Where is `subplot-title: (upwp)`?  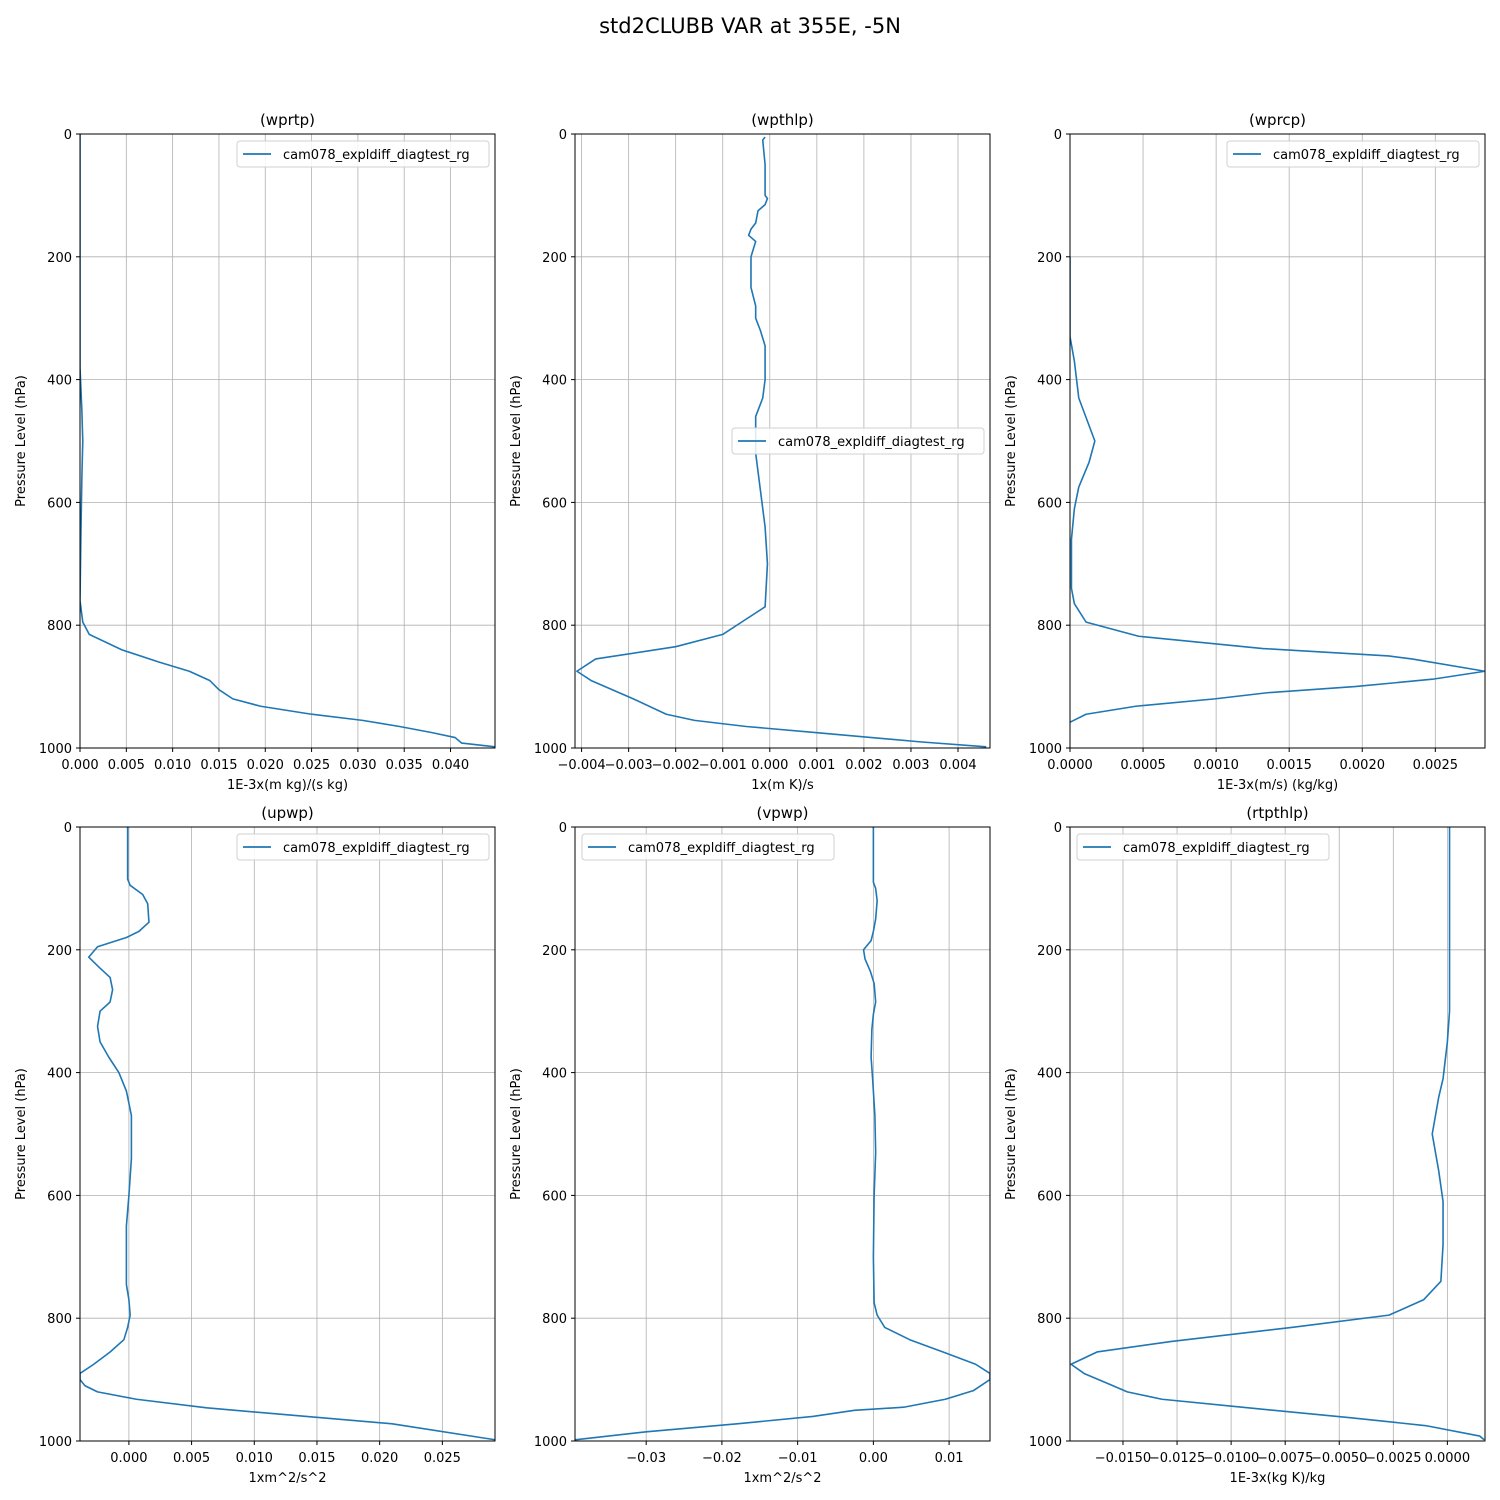
subplot-title: (upwp) is located at coordinates (287, 813).